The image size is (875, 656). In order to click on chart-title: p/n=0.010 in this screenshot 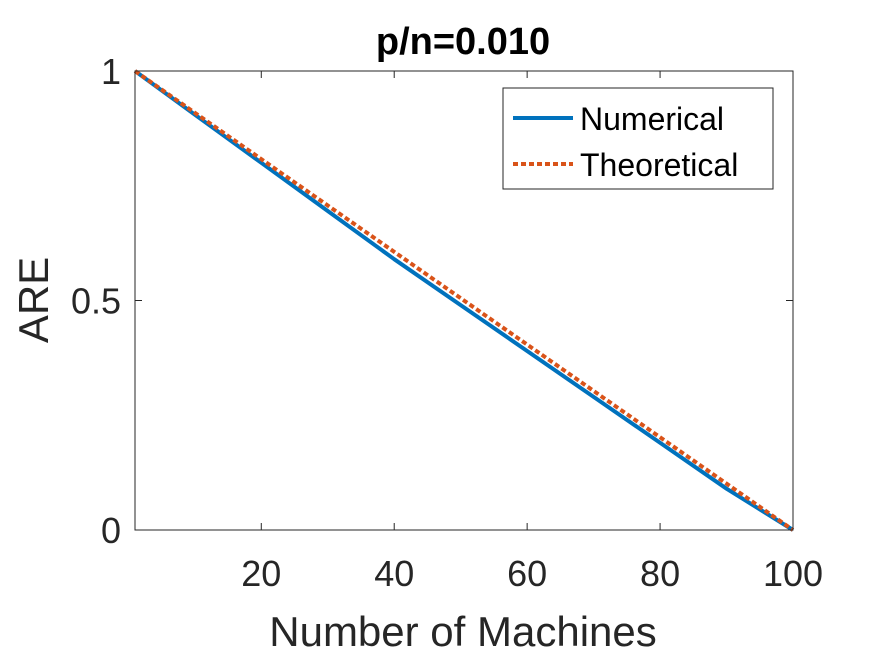, I will do `click(463, 42)`.